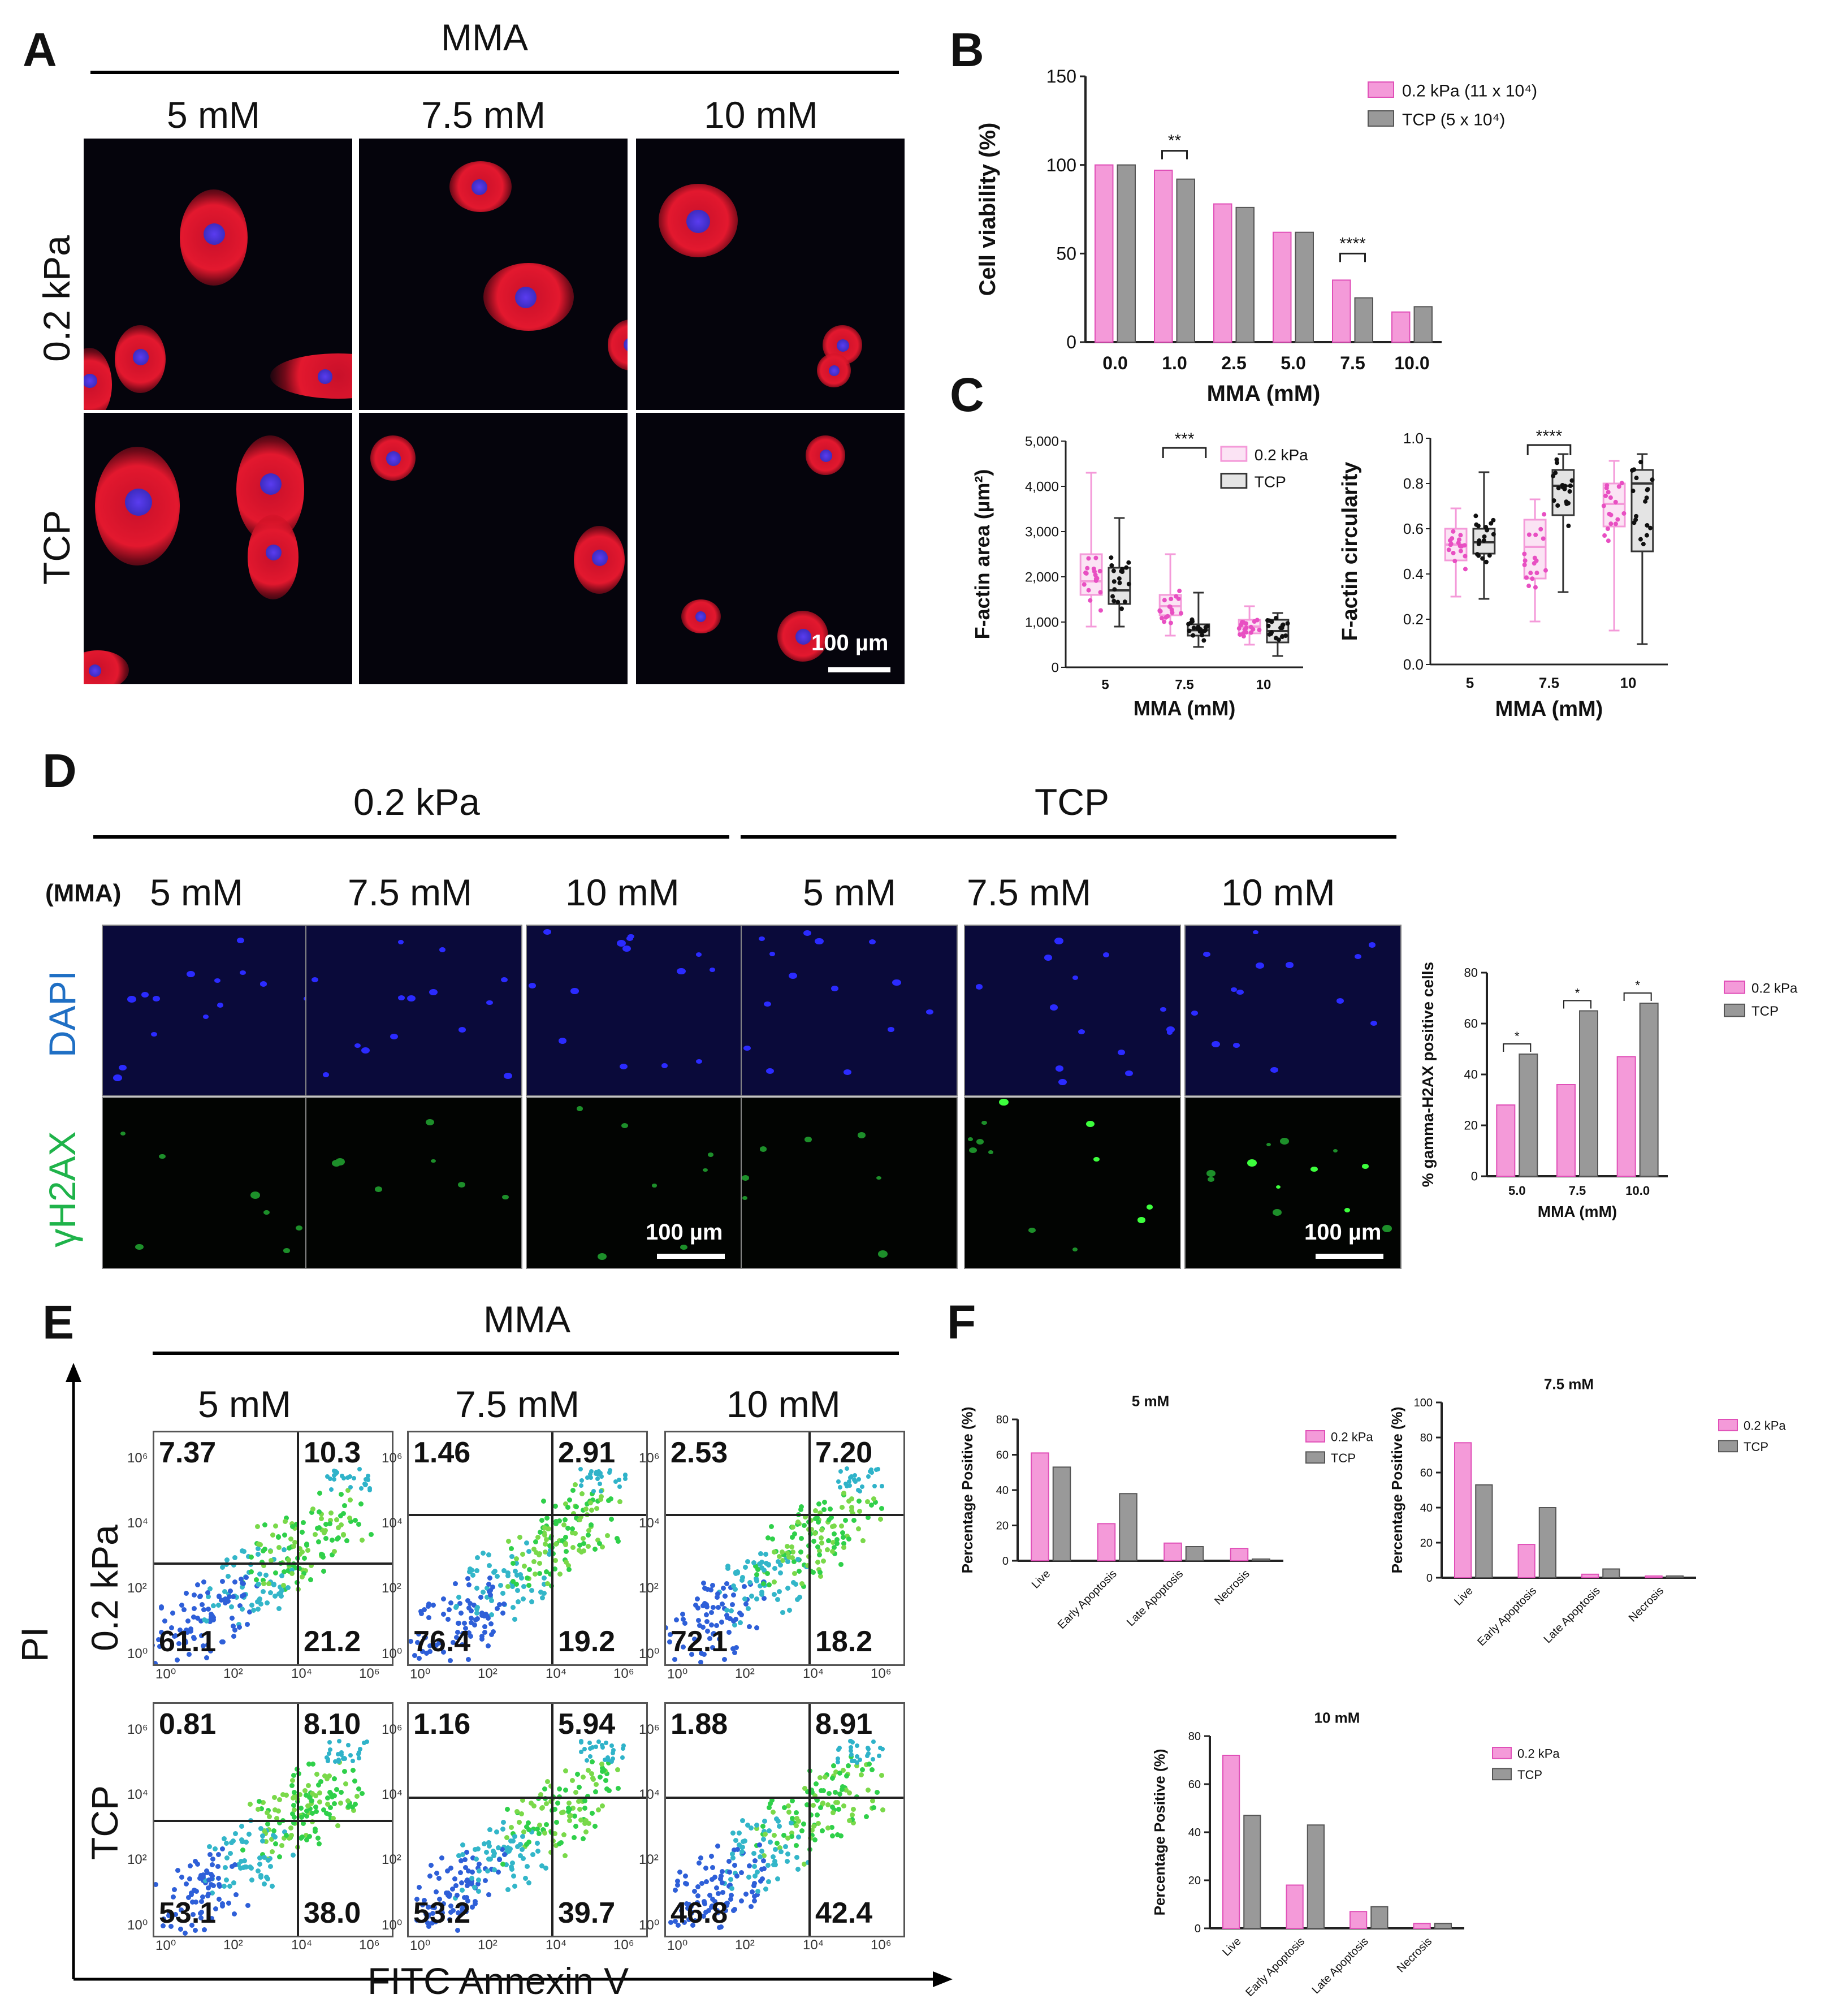 The width and height of the screenshot is (1821, 2016). What do you see at coordinates (1234, 481) in the screenshot?
I see `legend-swatch` at bounding box center [1234, 481].